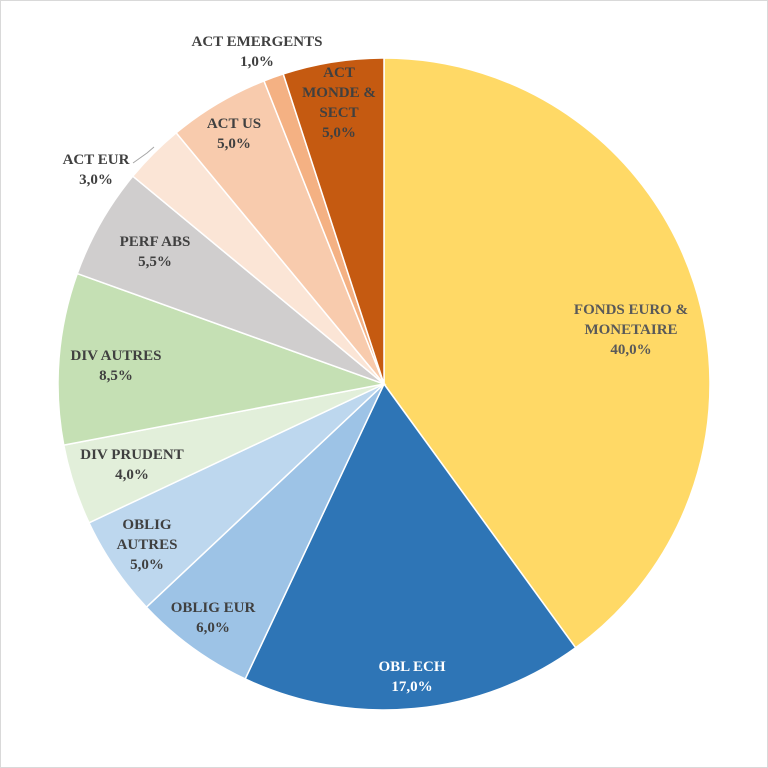 The image size is (768, 768). I want to click on slice-name: FONDS EURO &, so click(631, 310).